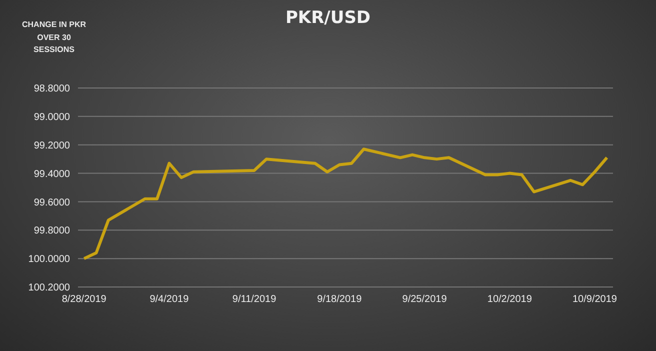 The image size is (656, 351). I want to click on y-tick-label: 99.6000, so click(52, 202).